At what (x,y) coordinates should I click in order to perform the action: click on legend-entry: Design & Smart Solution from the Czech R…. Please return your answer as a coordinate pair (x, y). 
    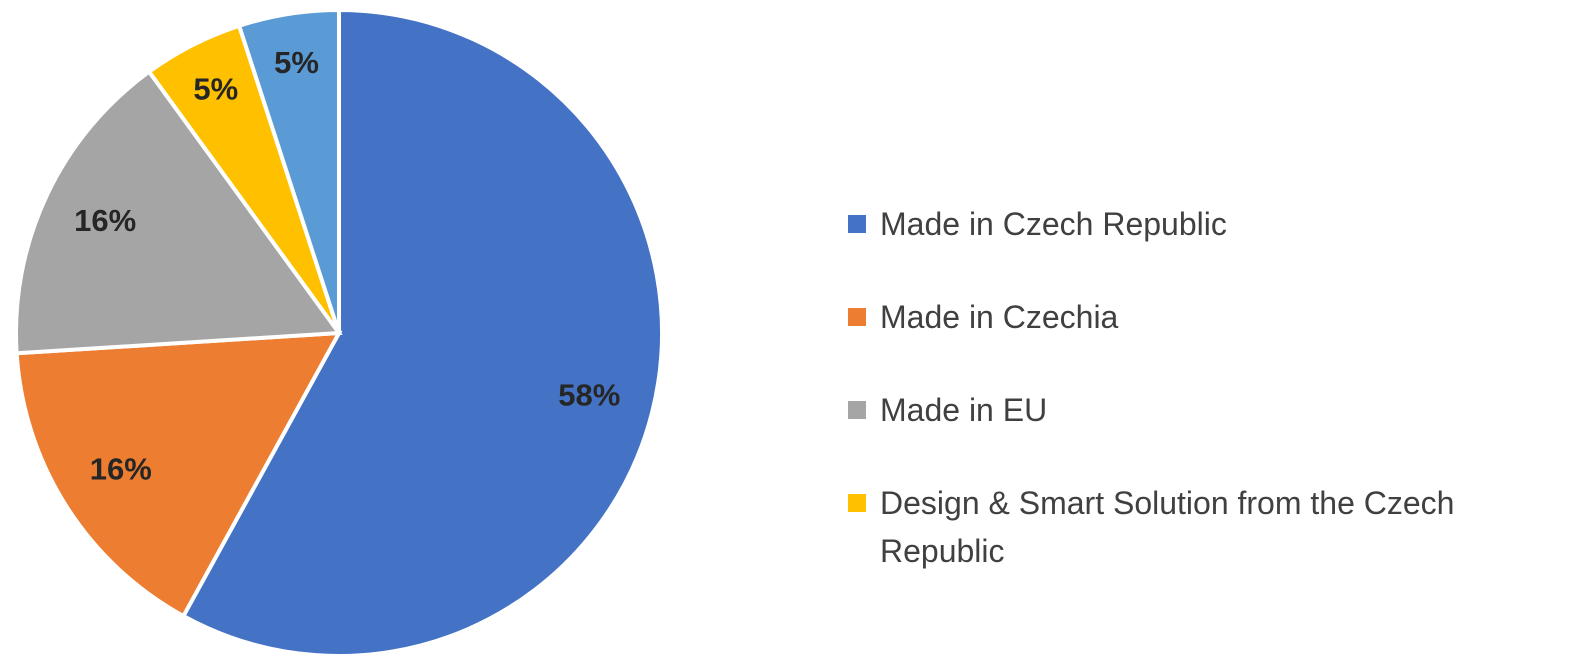
    Looking at the image, I should click on (1208, 527).